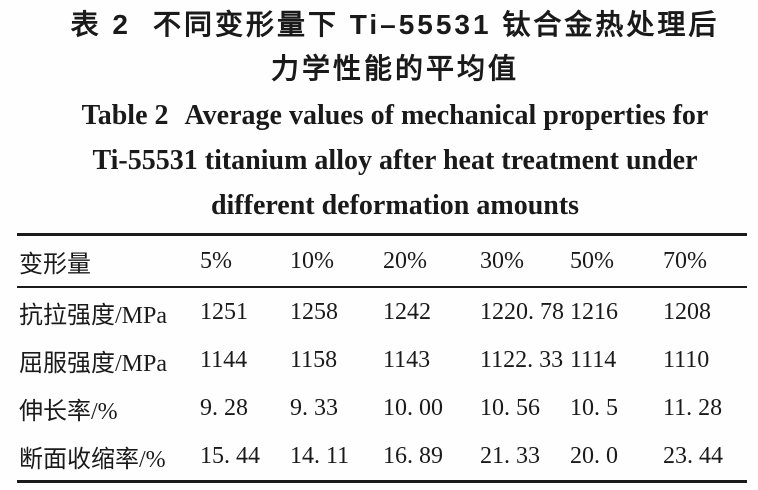  What do you see at coordinates (510, 407) in the screenshot?
I see `table-cell: 10. 56` at bounding box center [510, 407].